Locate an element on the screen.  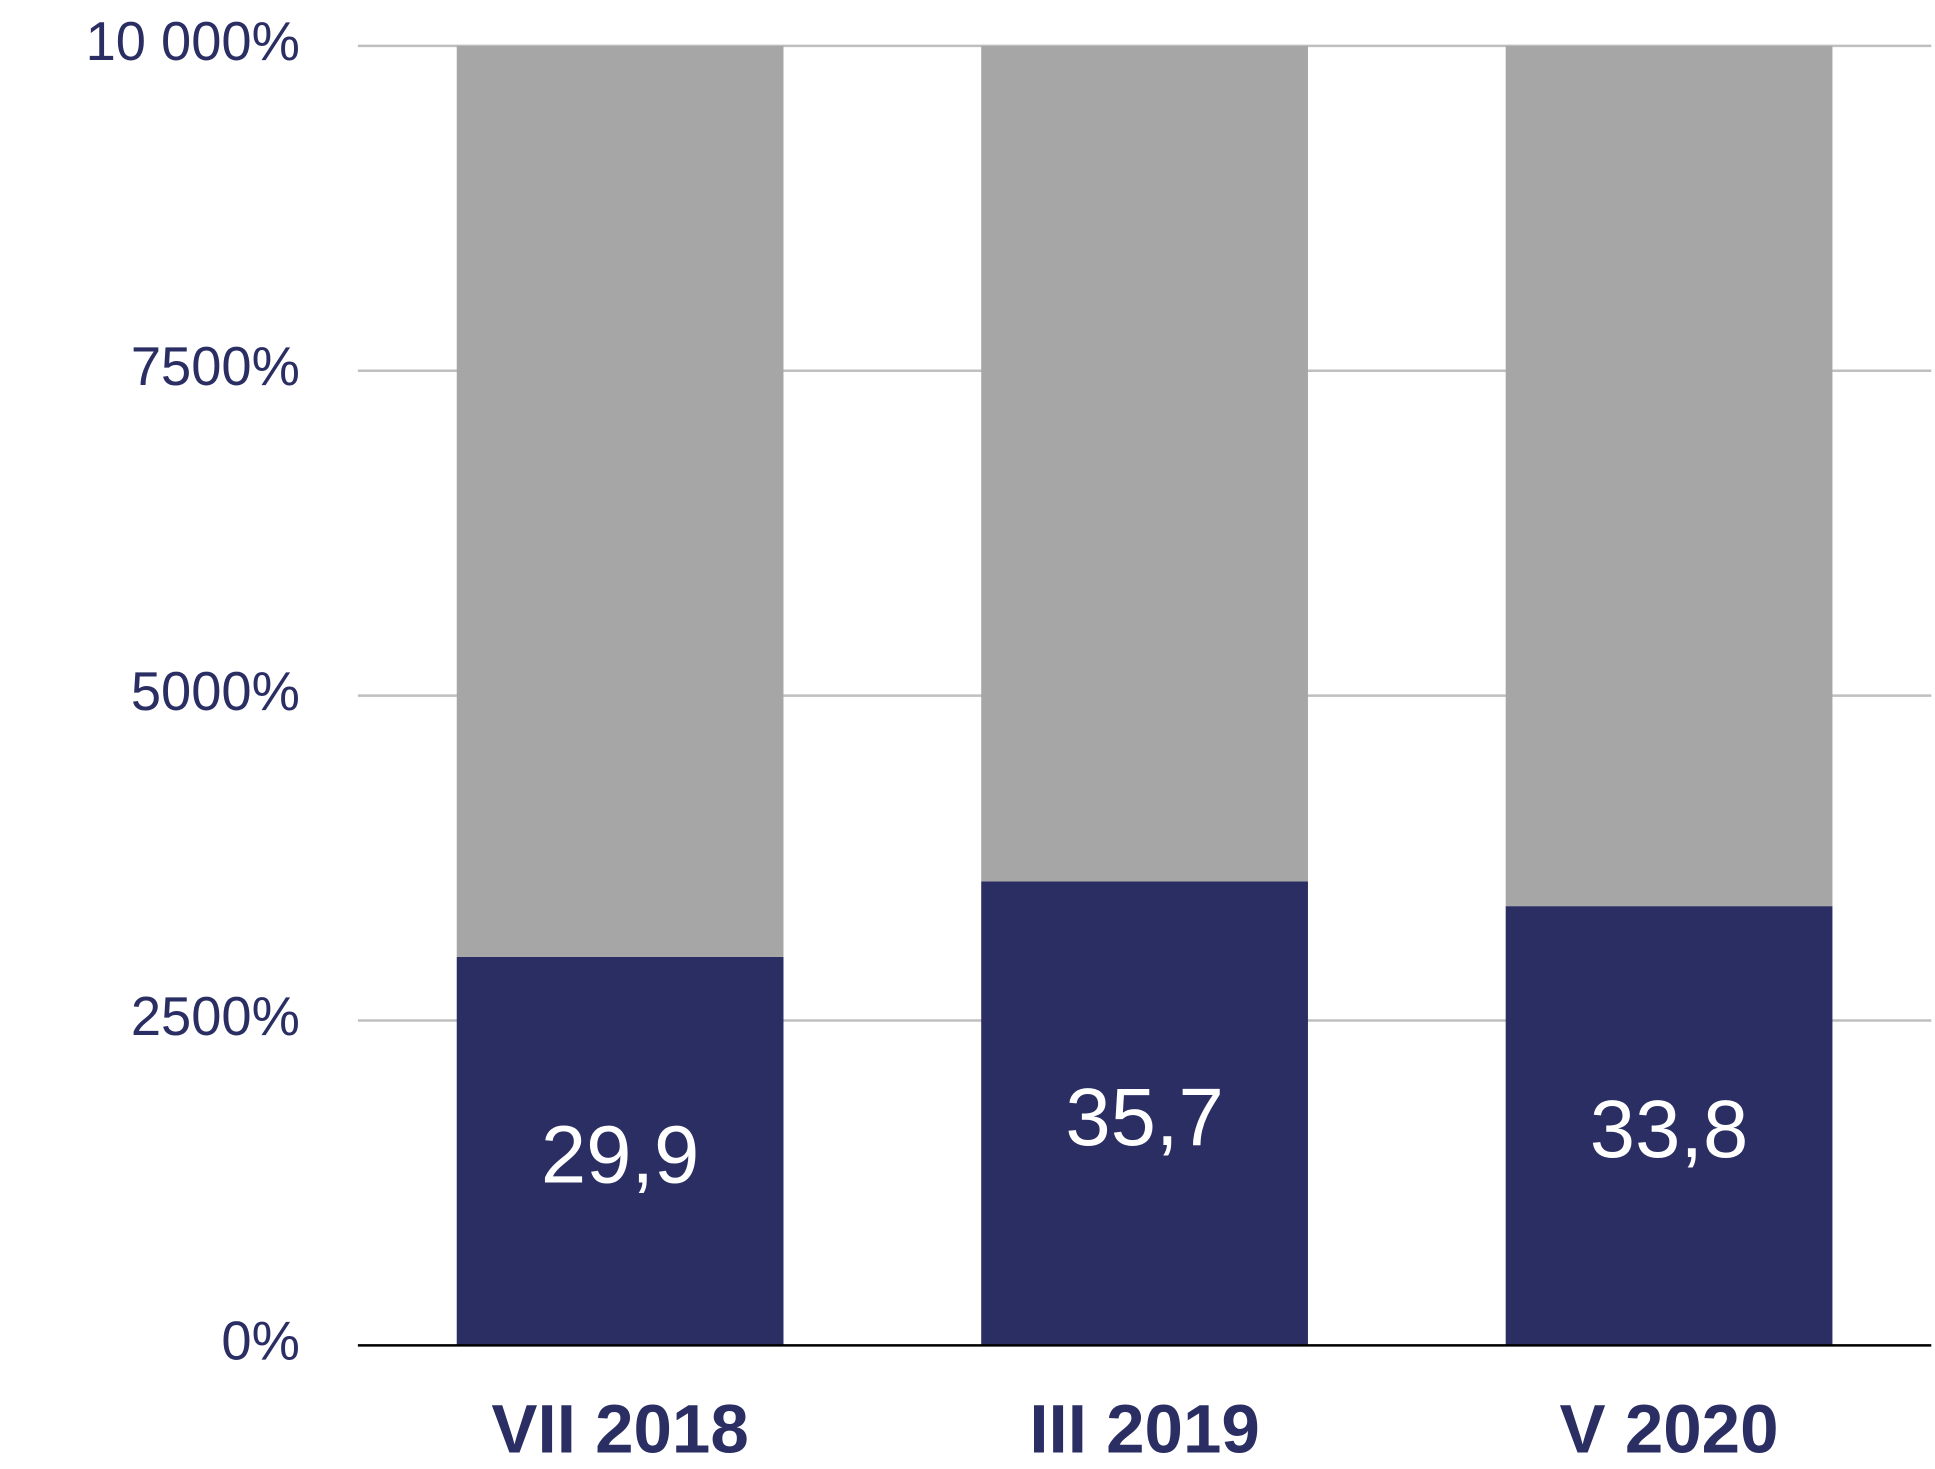
y-tick-label: 10 000% is located at coordinates (193, 41).